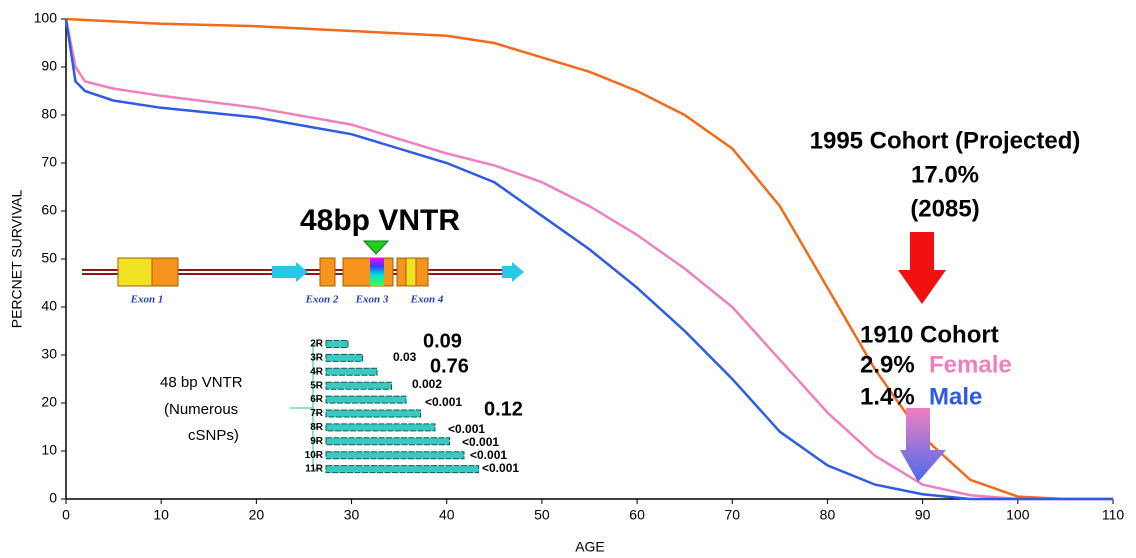  What do you see at coordinates (542, 515) in the screenshot?
I see `x-tick-label: 50` at bounding box center [542, 515].